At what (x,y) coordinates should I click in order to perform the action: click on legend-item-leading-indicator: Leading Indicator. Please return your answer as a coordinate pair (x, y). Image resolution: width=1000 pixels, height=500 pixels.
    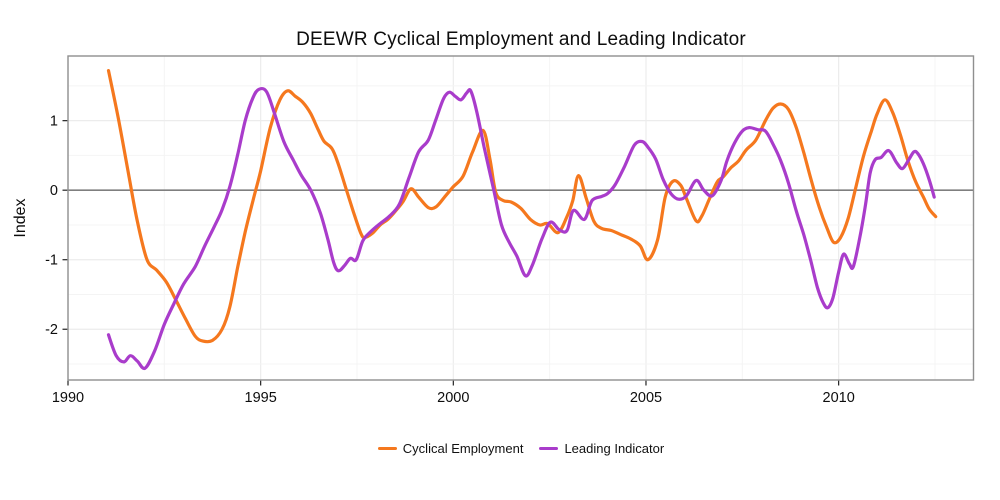
    Looking at the image, I should click on (601, 448).